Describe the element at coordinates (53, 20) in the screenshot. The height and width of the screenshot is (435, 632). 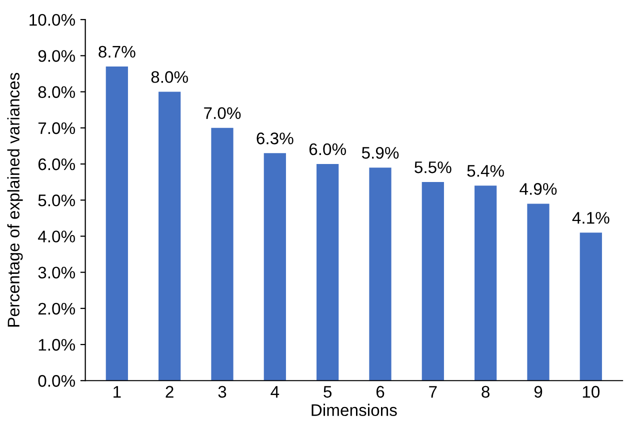
I see `y-tick-label: 10.0%` at that location.